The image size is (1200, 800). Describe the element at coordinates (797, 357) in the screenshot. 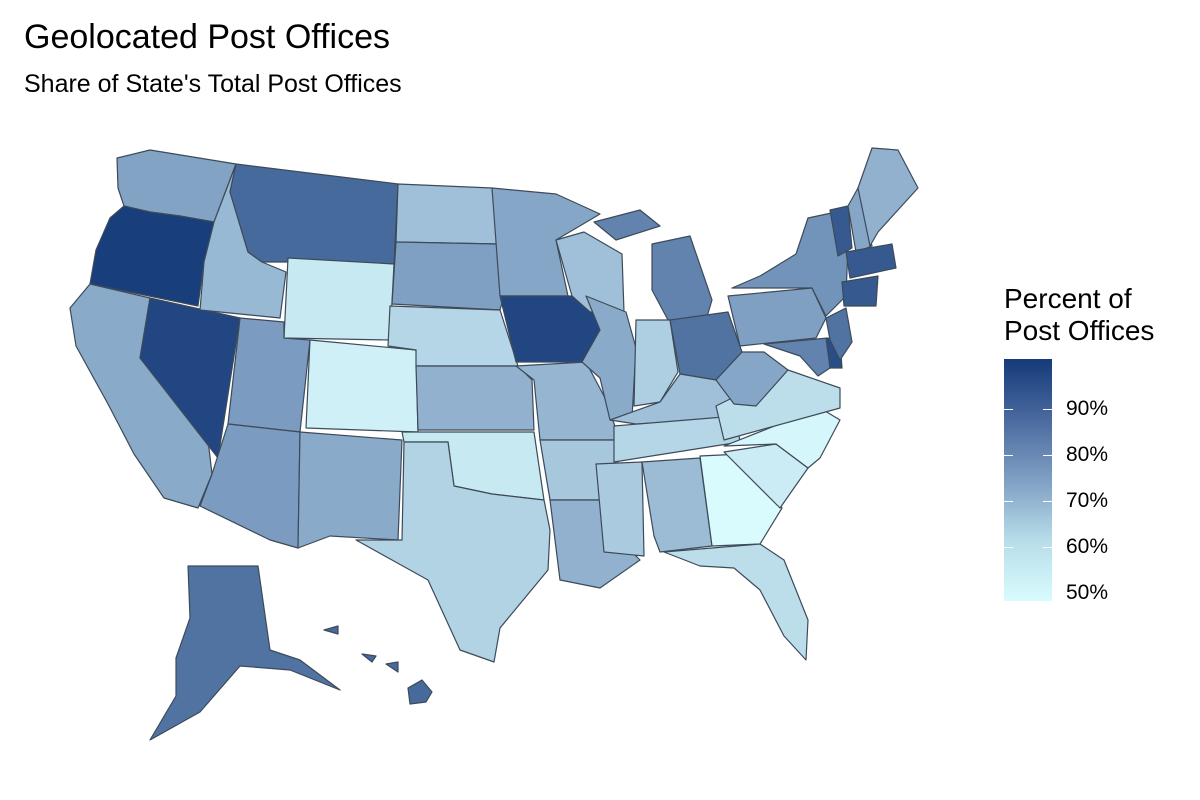

I see `state-maryland` at that location.